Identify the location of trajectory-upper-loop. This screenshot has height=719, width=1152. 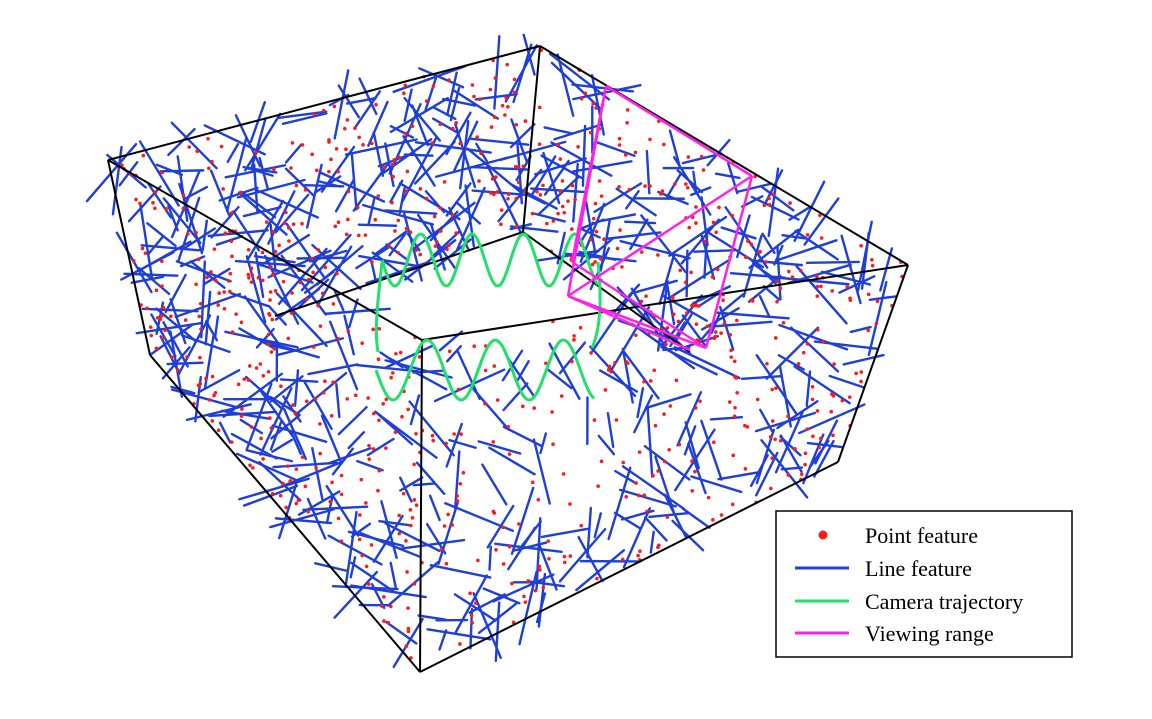
(490, 260).